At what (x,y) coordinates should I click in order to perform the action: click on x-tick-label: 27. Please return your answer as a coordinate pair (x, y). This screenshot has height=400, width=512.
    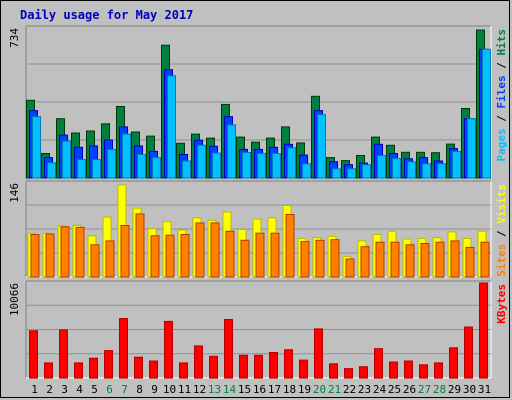
    Looking at the image, I should click on (424, 389).